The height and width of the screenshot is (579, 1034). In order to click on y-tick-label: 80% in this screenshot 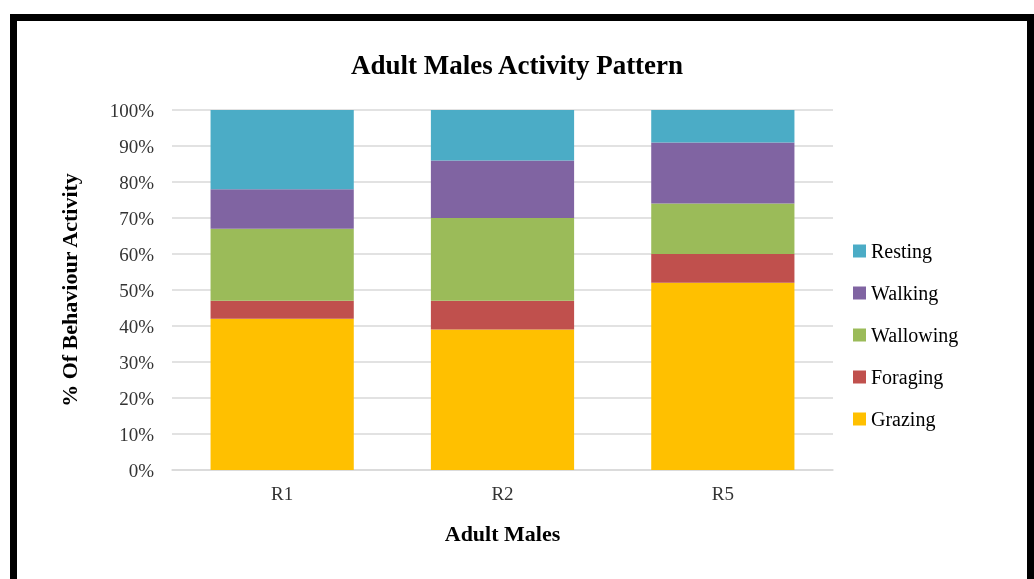, I will do `click(137, 182)`.